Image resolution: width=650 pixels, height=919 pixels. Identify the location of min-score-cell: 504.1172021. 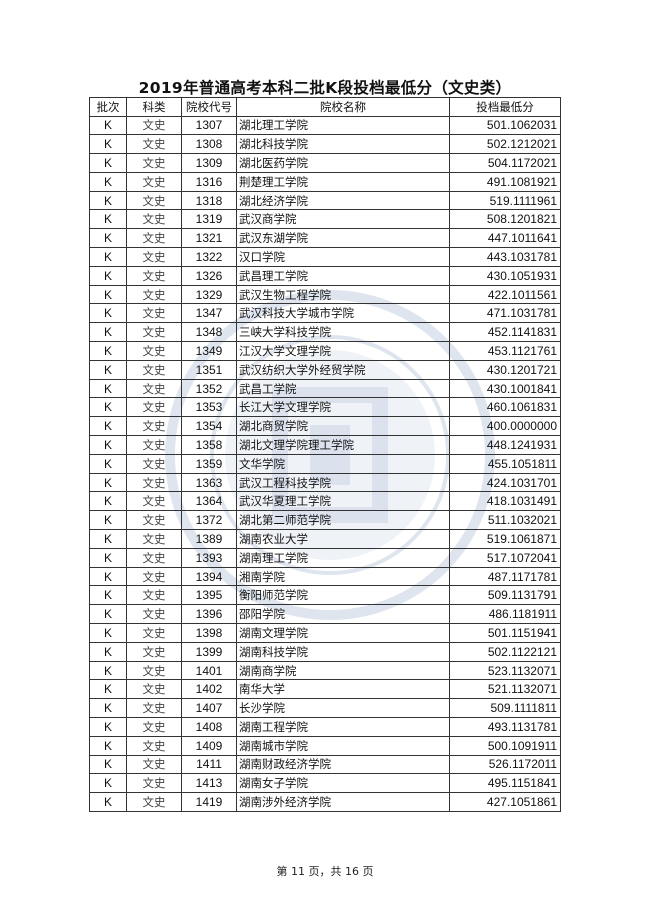
(505, 163).